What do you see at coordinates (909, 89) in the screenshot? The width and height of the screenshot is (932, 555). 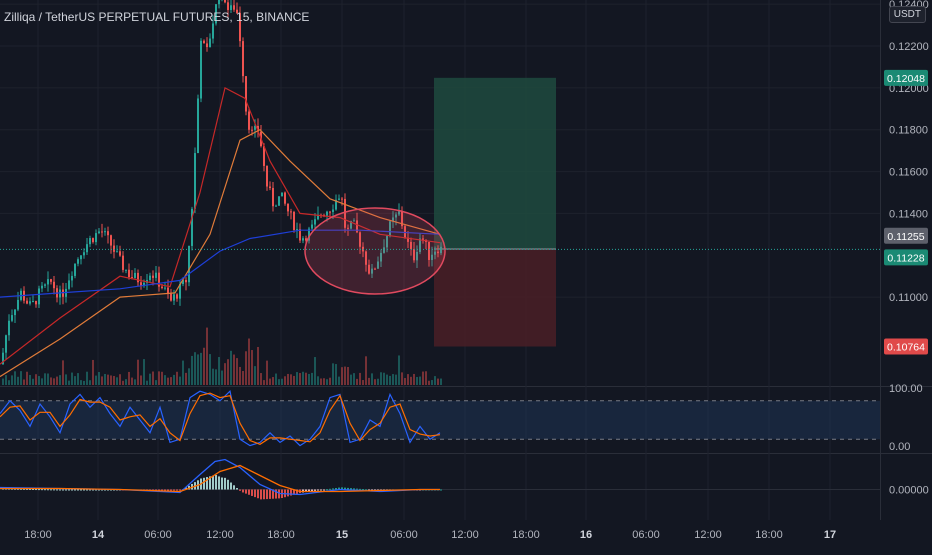 I see `y-tick-label: 0.12000` at bounding box center [909, 89].